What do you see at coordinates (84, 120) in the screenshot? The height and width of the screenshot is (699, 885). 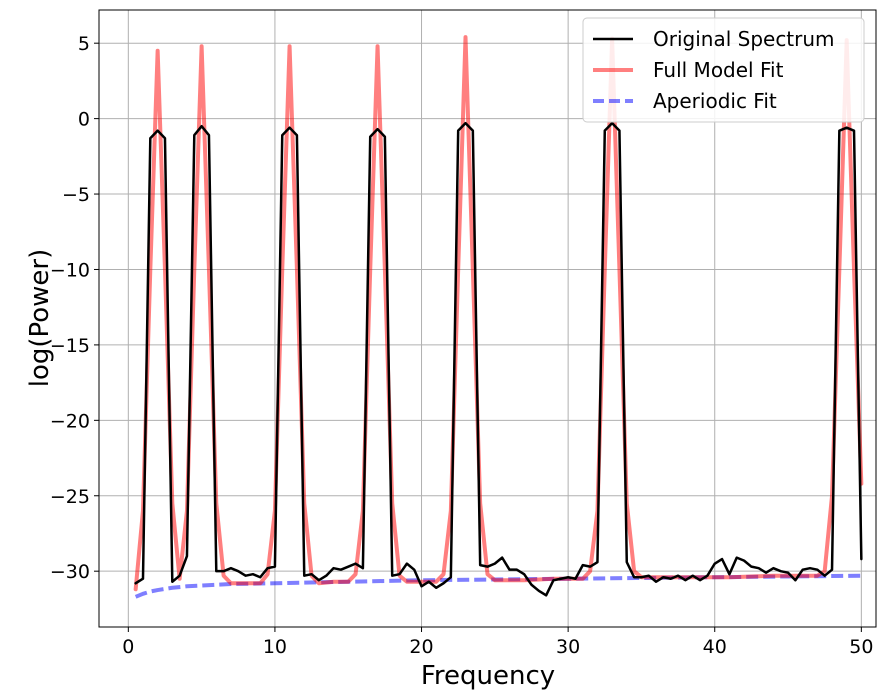 I see `y-tick-label: 0` at bounding box center [84, 120].